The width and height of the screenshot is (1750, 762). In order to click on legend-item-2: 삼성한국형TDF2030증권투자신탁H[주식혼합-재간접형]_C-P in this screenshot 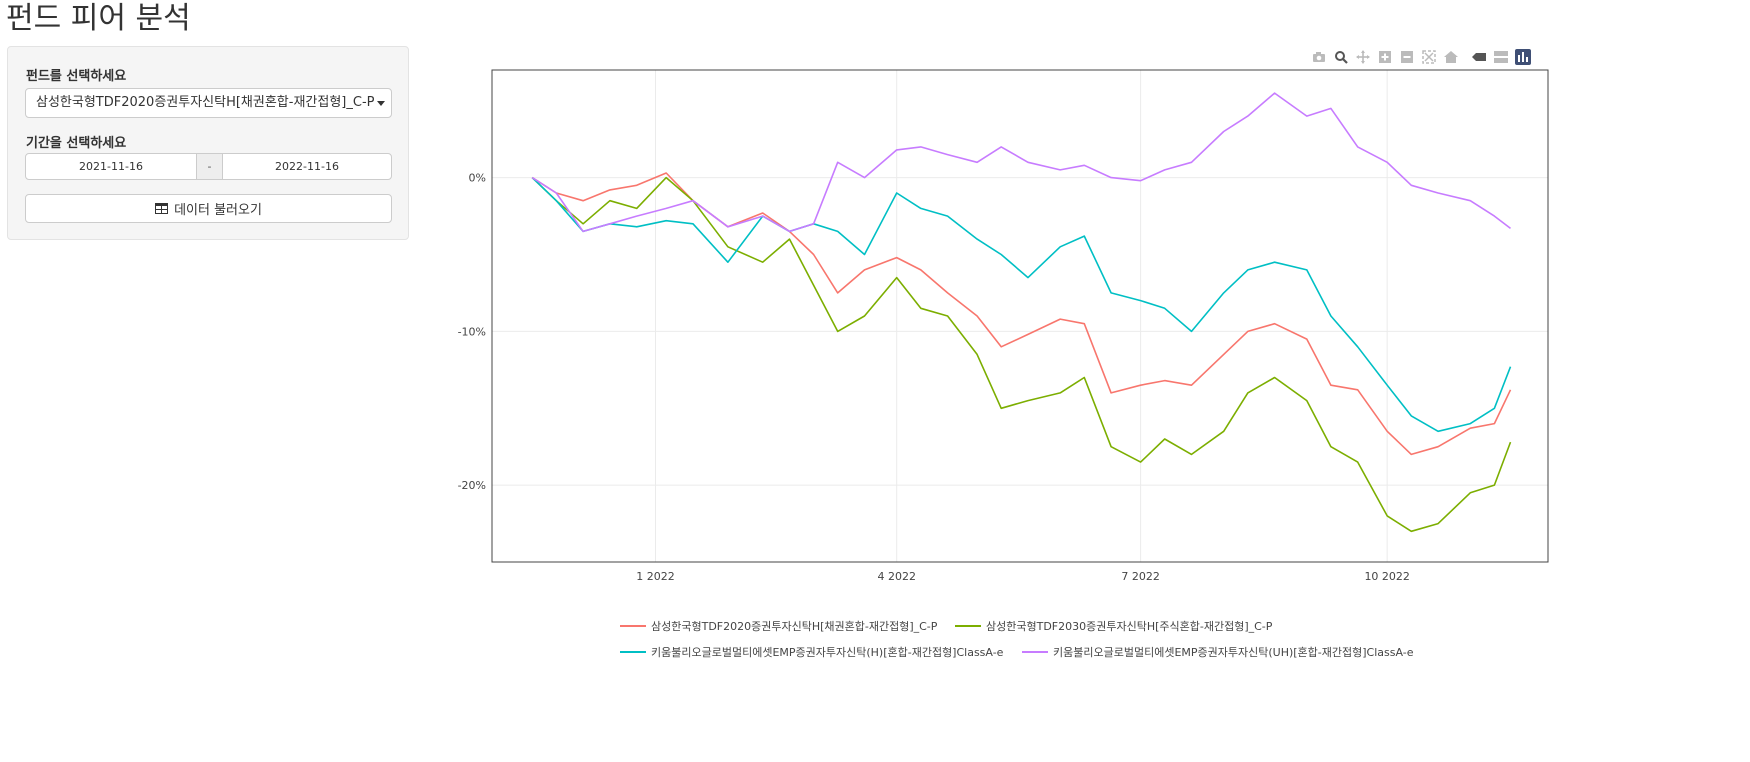, I will do `click(1114, 626)`.